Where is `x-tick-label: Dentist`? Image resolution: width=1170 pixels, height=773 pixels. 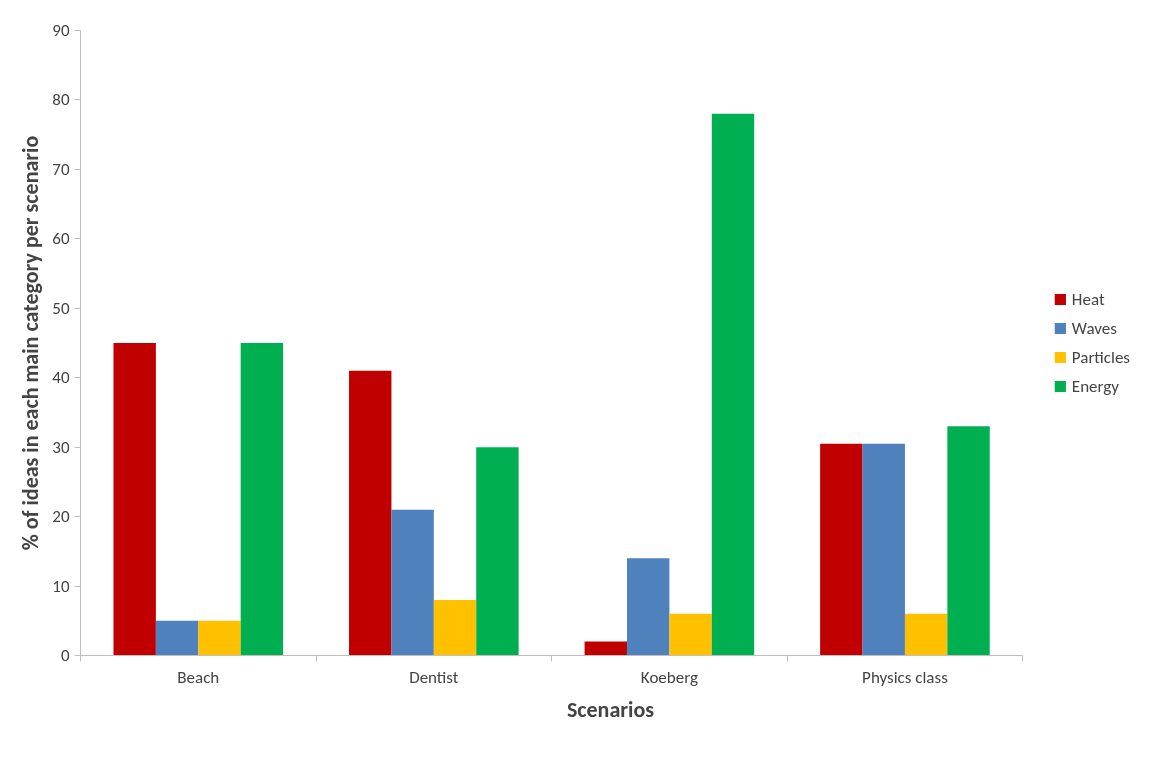 x-tick-label: Dentist is located at coordinates (434, 677).